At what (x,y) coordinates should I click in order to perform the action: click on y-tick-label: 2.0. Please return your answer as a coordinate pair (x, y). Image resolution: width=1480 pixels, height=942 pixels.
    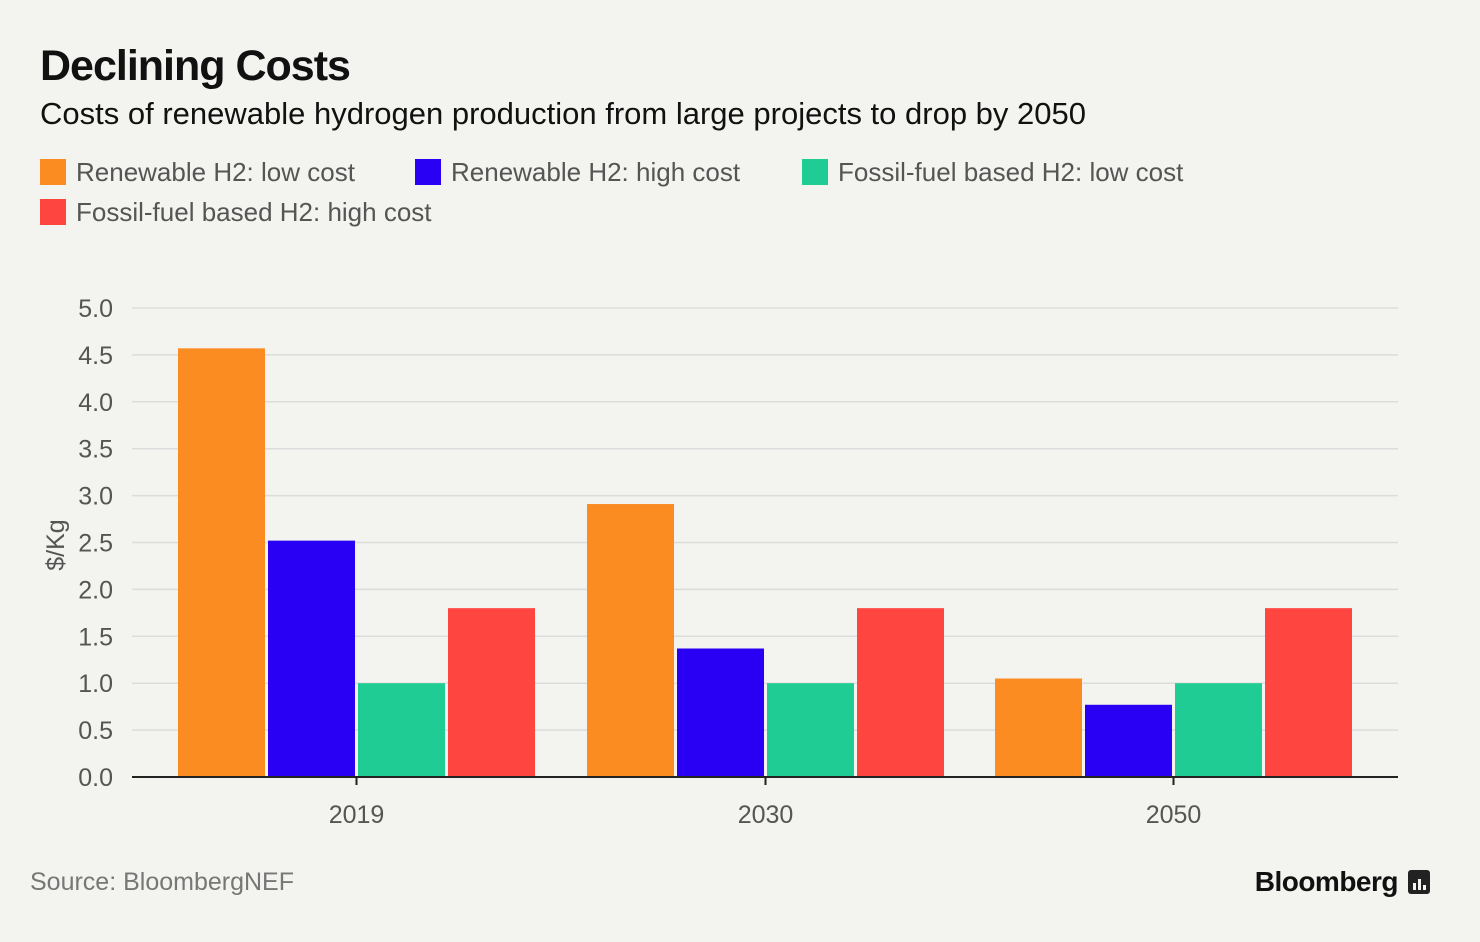
    Looking at the image, I should click on (95, 590).